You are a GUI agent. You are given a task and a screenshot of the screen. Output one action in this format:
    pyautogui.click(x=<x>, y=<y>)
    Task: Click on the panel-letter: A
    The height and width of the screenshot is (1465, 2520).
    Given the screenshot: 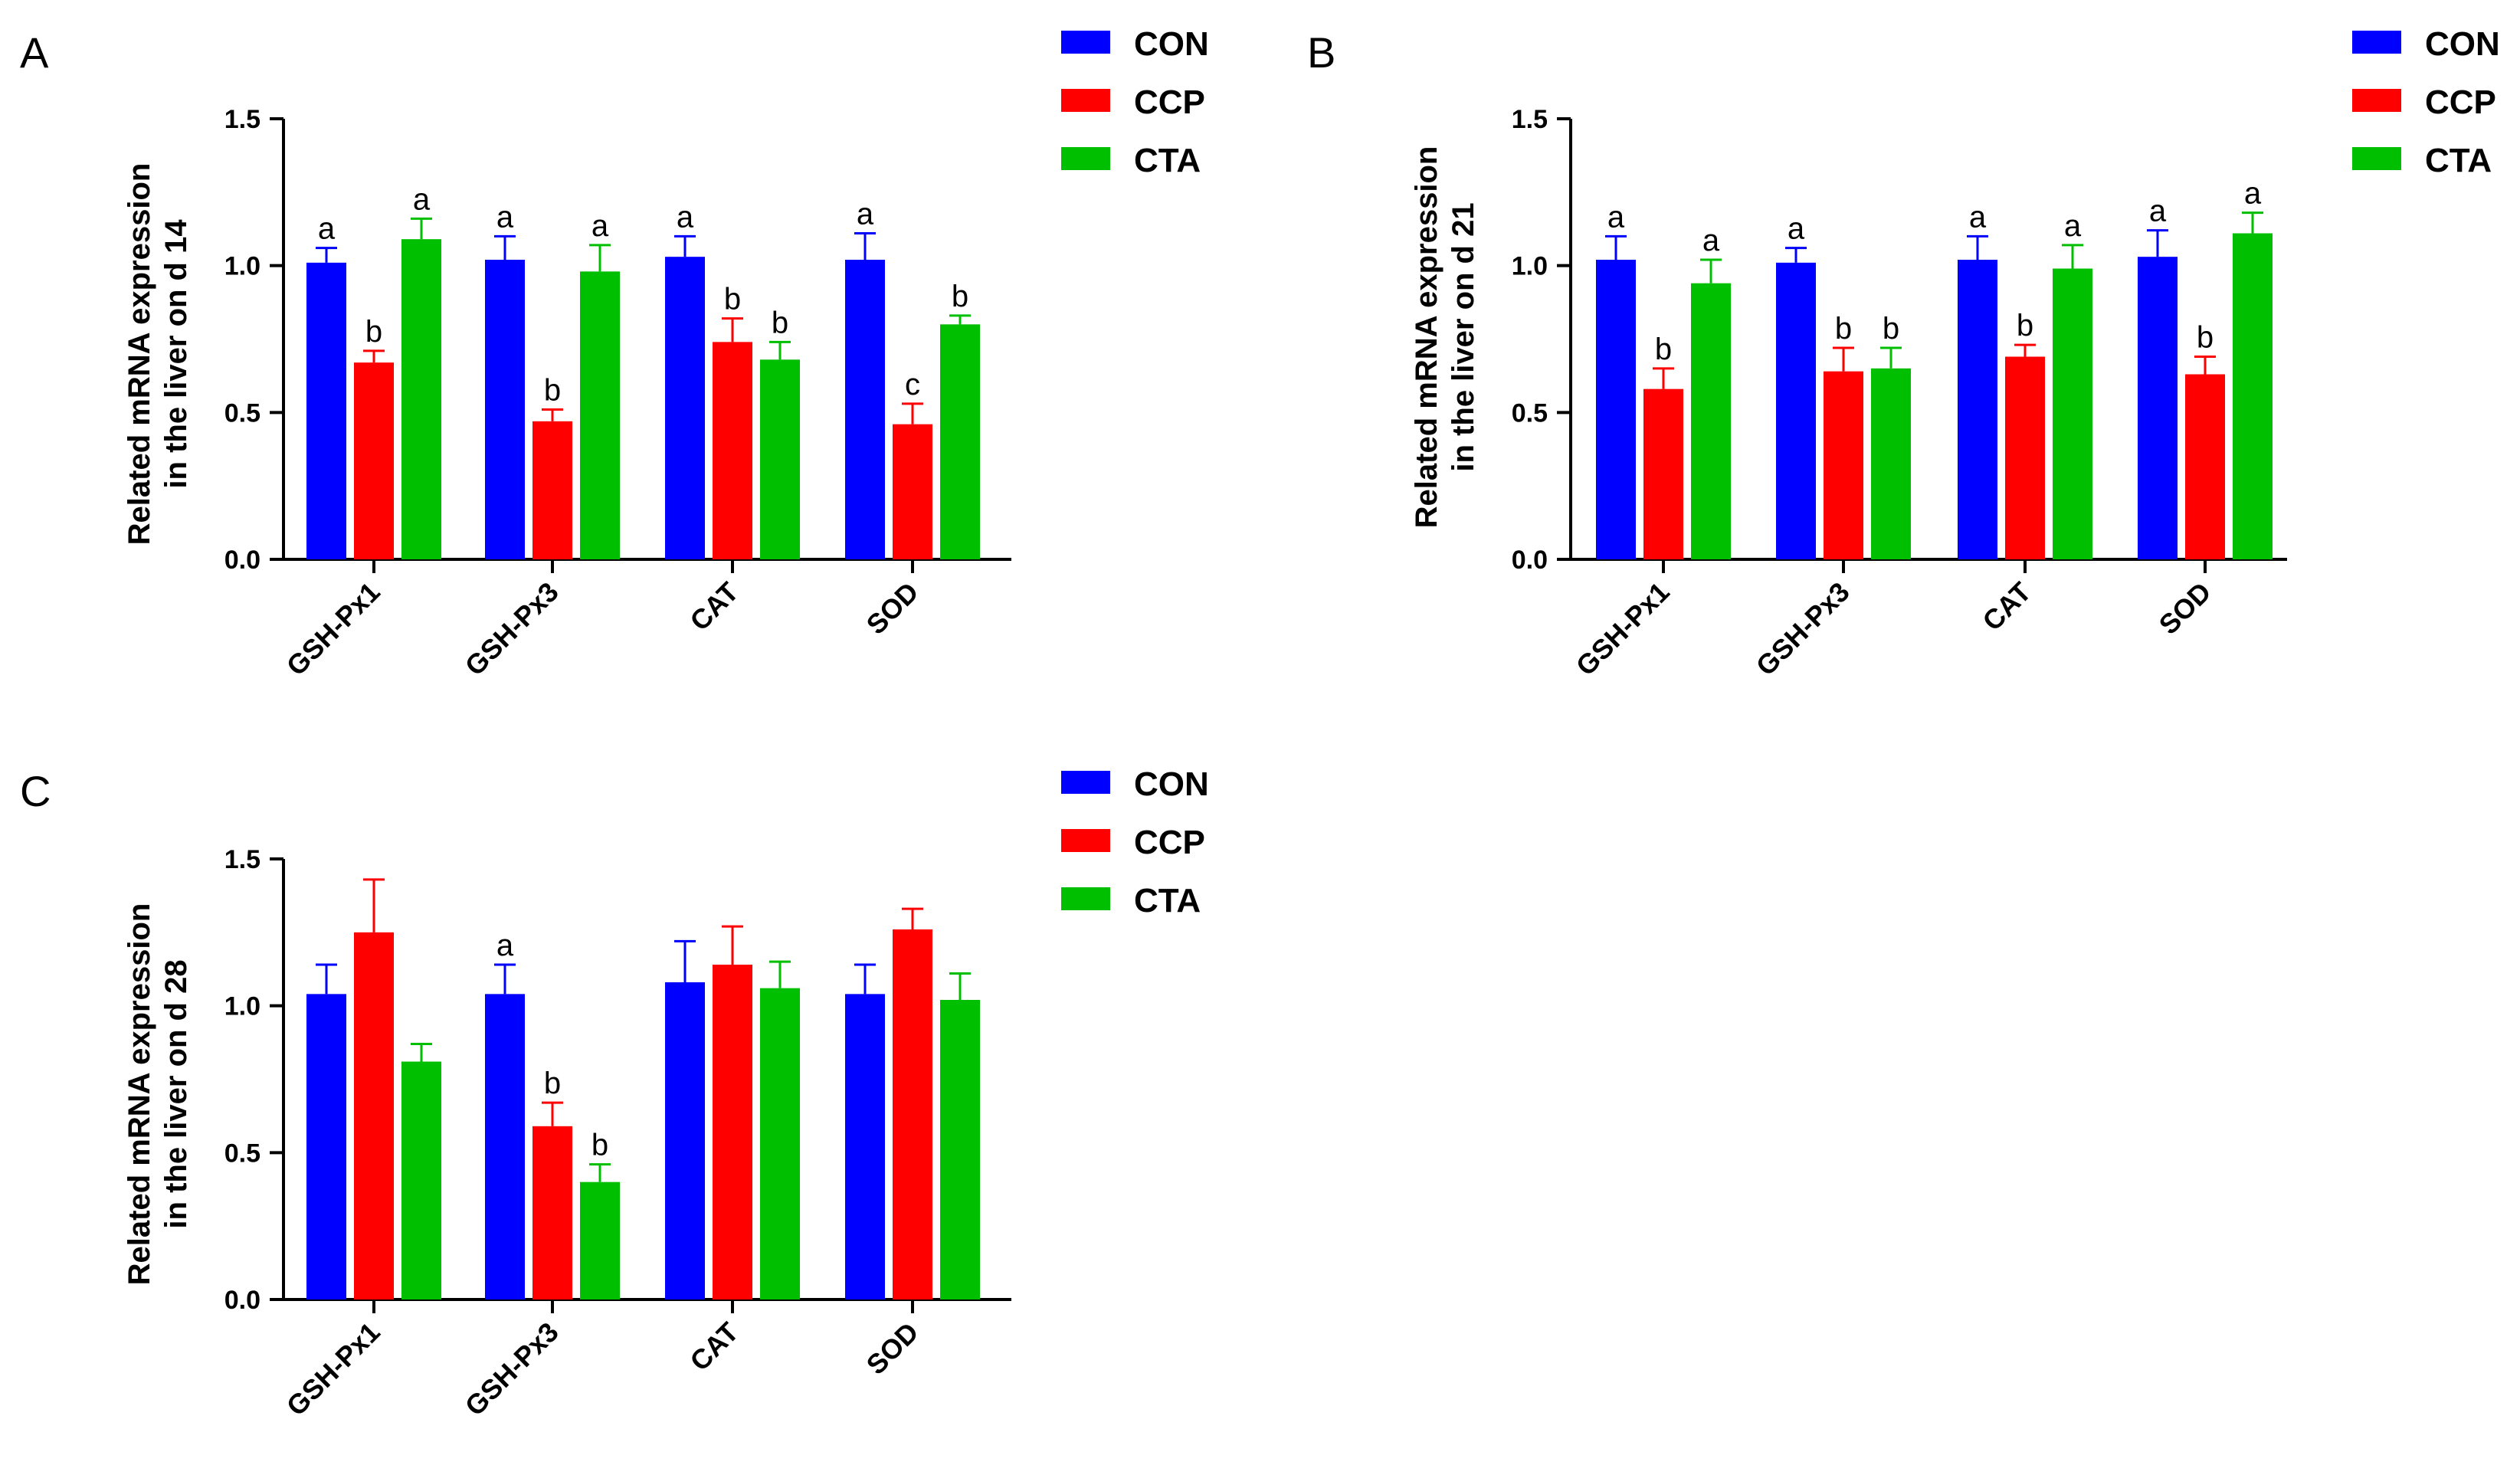 What is the action you would take?
    pyautogui.click(x=34, y=52)
    